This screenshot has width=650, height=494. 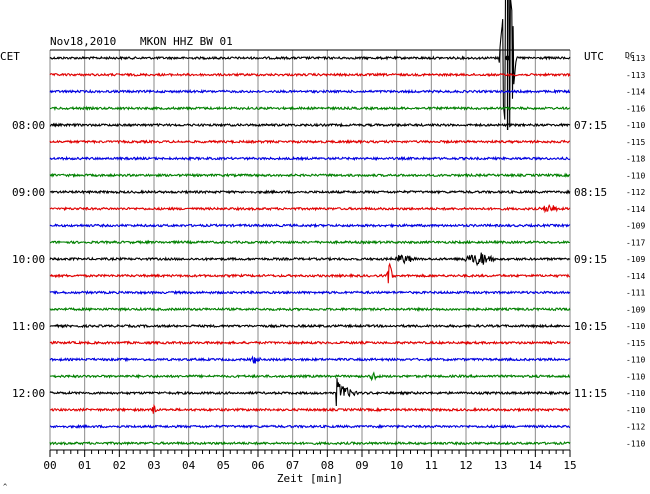 What do you see at coordinates (49, 465) in the screenshot?
I see `x-tick-label-00: 00` at bounding box center [49, 465].